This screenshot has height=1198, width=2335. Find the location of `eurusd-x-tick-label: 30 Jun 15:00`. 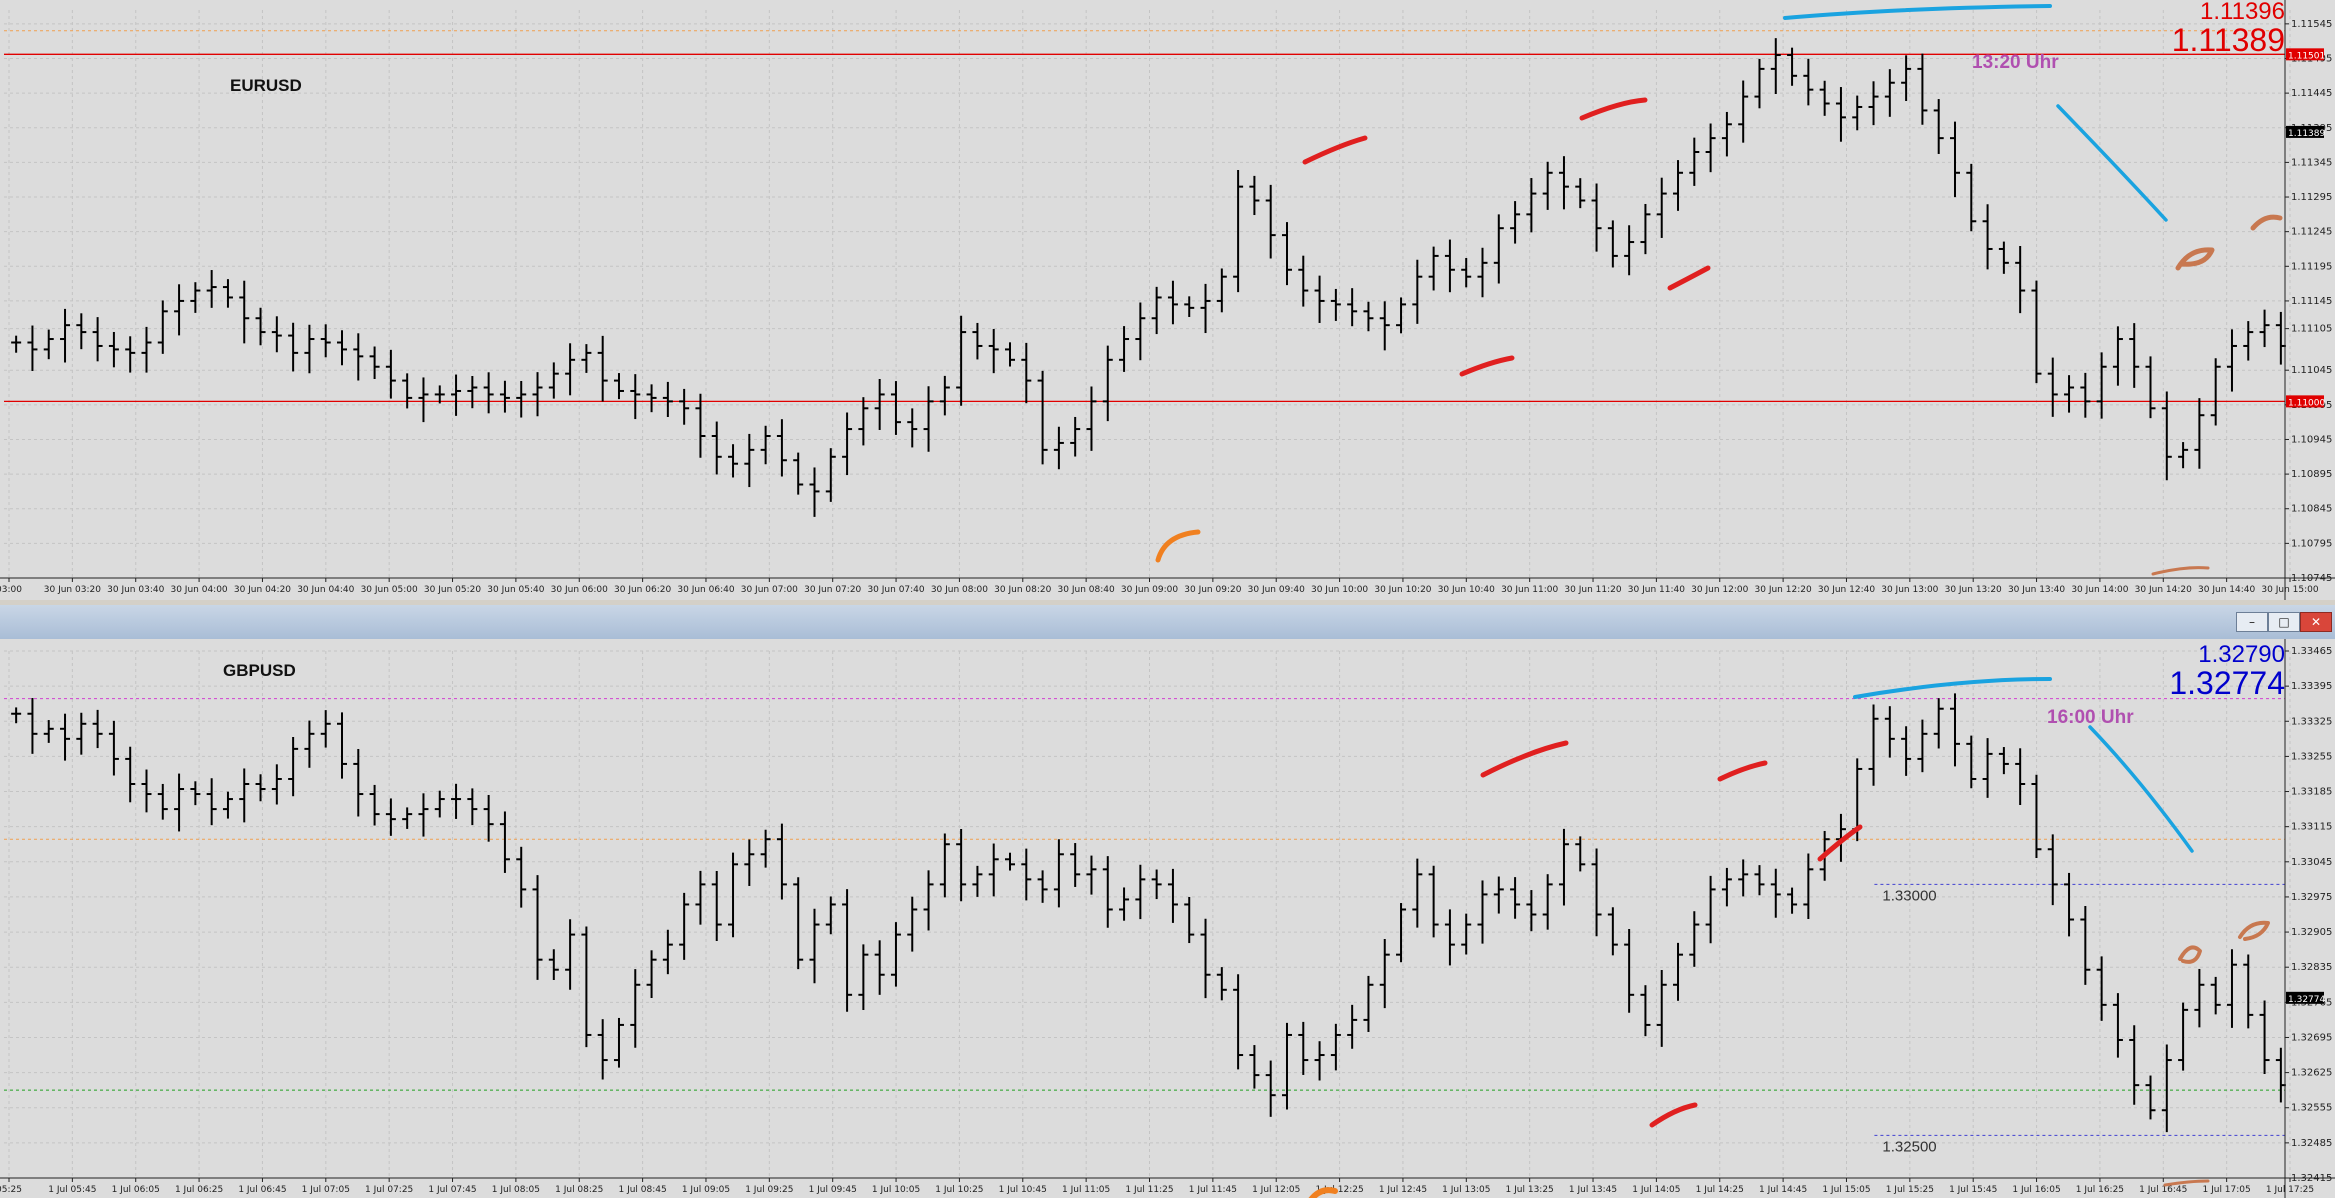

eurusd-x-tick-label: 30 Jun 15:00 is located at coordinates (2289, 590).